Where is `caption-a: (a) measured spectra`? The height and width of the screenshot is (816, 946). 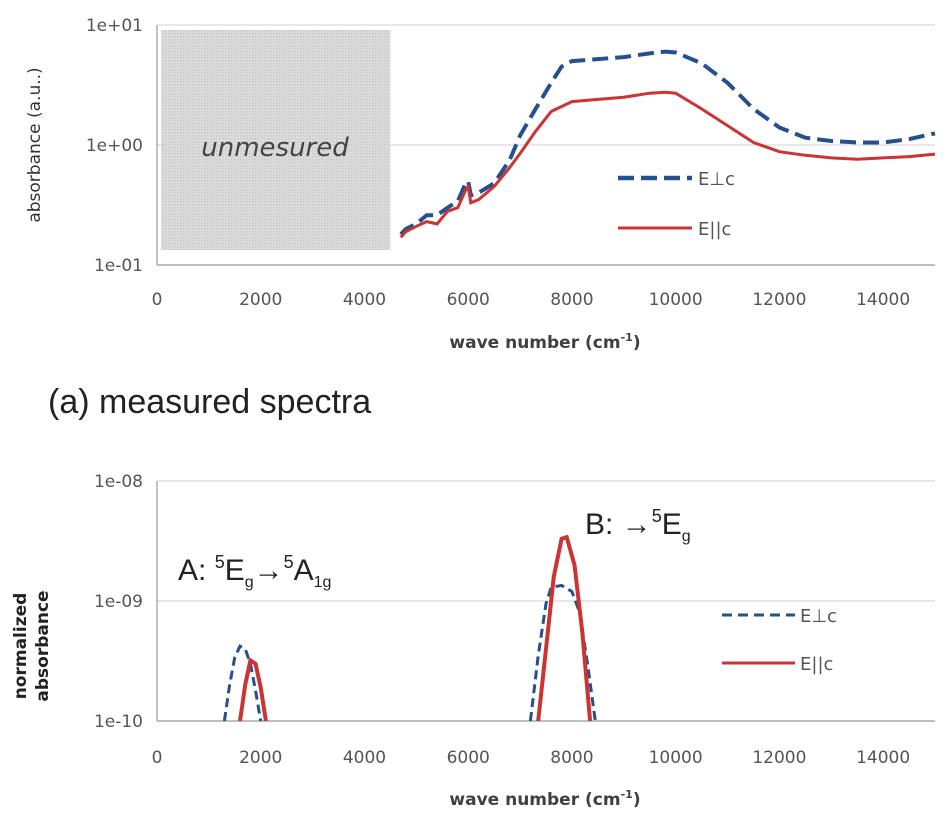 caption-a: (a) measured spectra is located at coordinates (209, 402).